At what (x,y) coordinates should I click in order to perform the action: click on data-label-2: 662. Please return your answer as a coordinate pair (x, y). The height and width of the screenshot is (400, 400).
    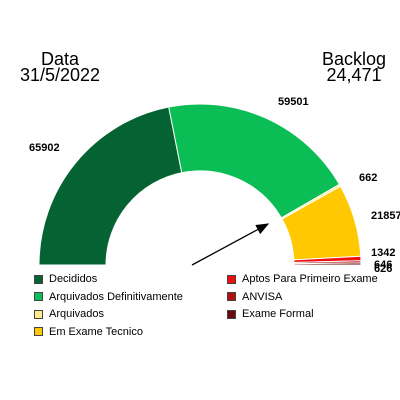
    Looking at the image, I should click on (368, 178).